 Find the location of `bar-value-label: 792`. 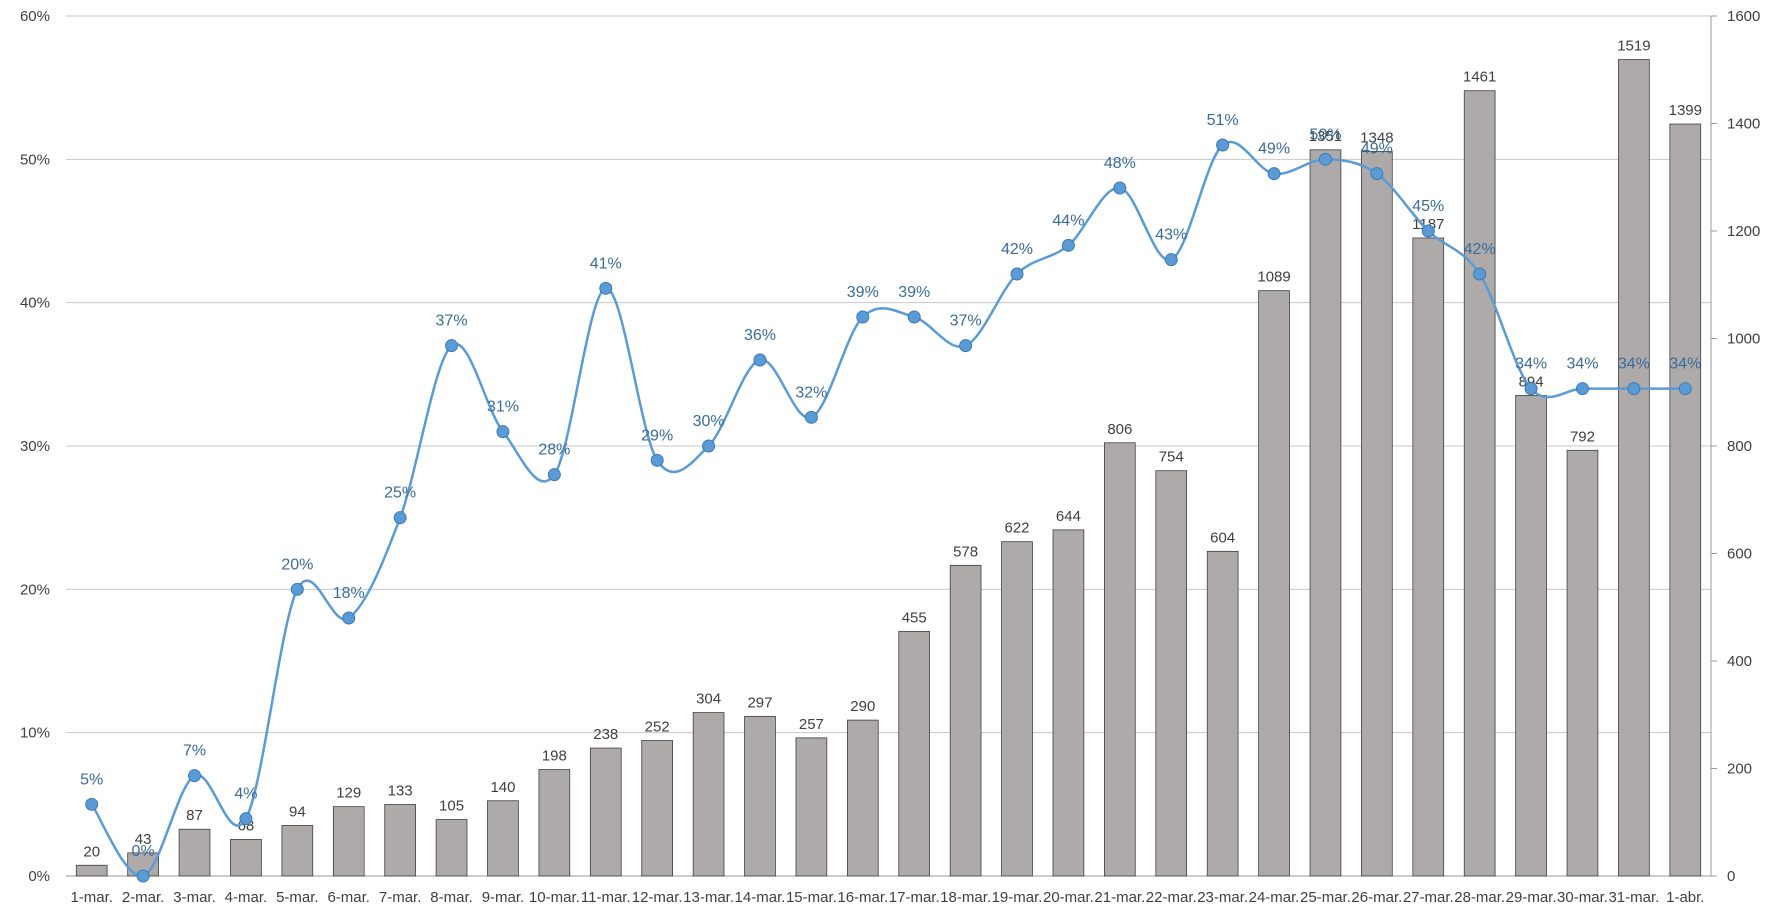

bar-value-label: 792 is located at coordinates (1582, 436).